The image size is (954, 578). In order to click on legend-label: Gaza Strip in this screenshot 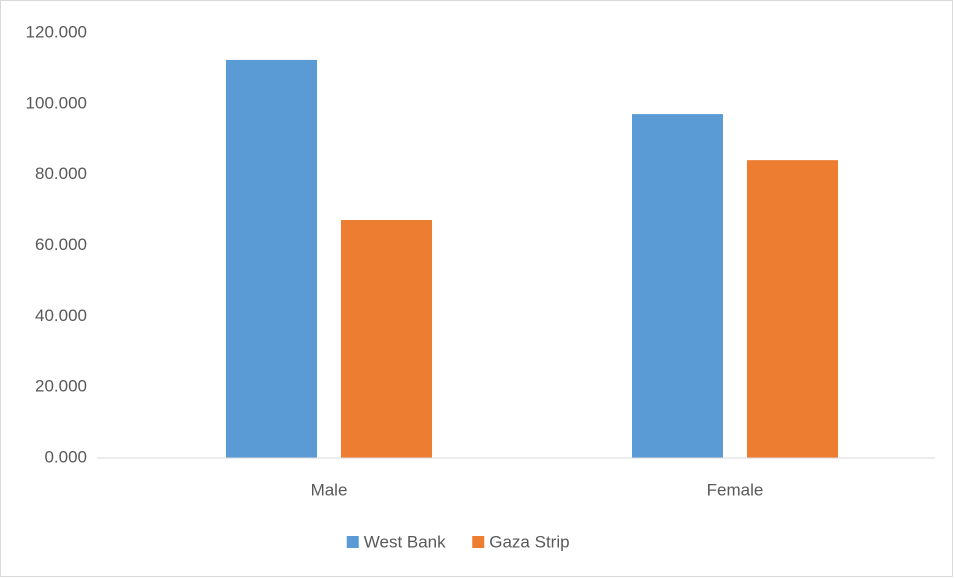, I will do `click(529, 541)`.